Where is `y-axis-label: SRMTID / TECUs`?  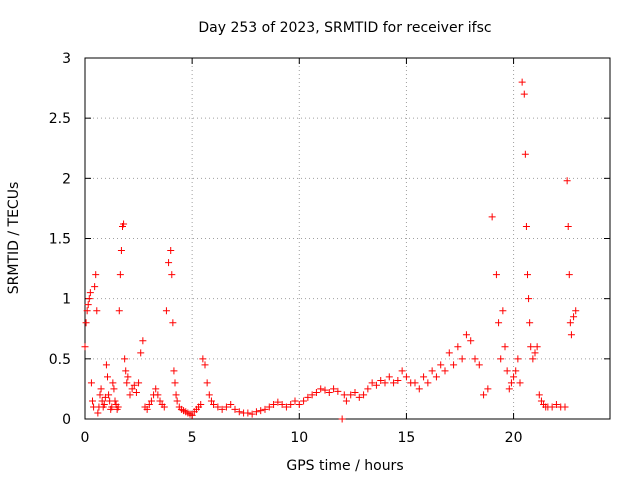
y-axis-label: SRMTID / TECUs is located at coordinates (14, 238).